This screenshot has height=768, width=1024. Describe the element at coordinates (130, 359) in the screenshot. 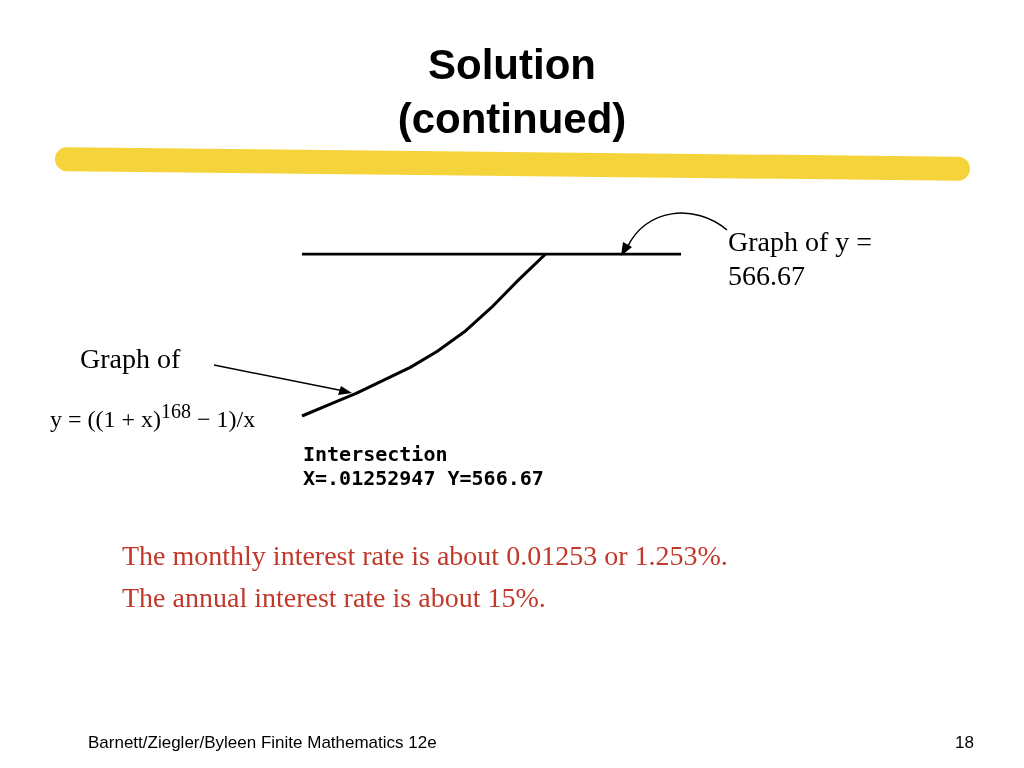

I see `text: Graph of` at that location.